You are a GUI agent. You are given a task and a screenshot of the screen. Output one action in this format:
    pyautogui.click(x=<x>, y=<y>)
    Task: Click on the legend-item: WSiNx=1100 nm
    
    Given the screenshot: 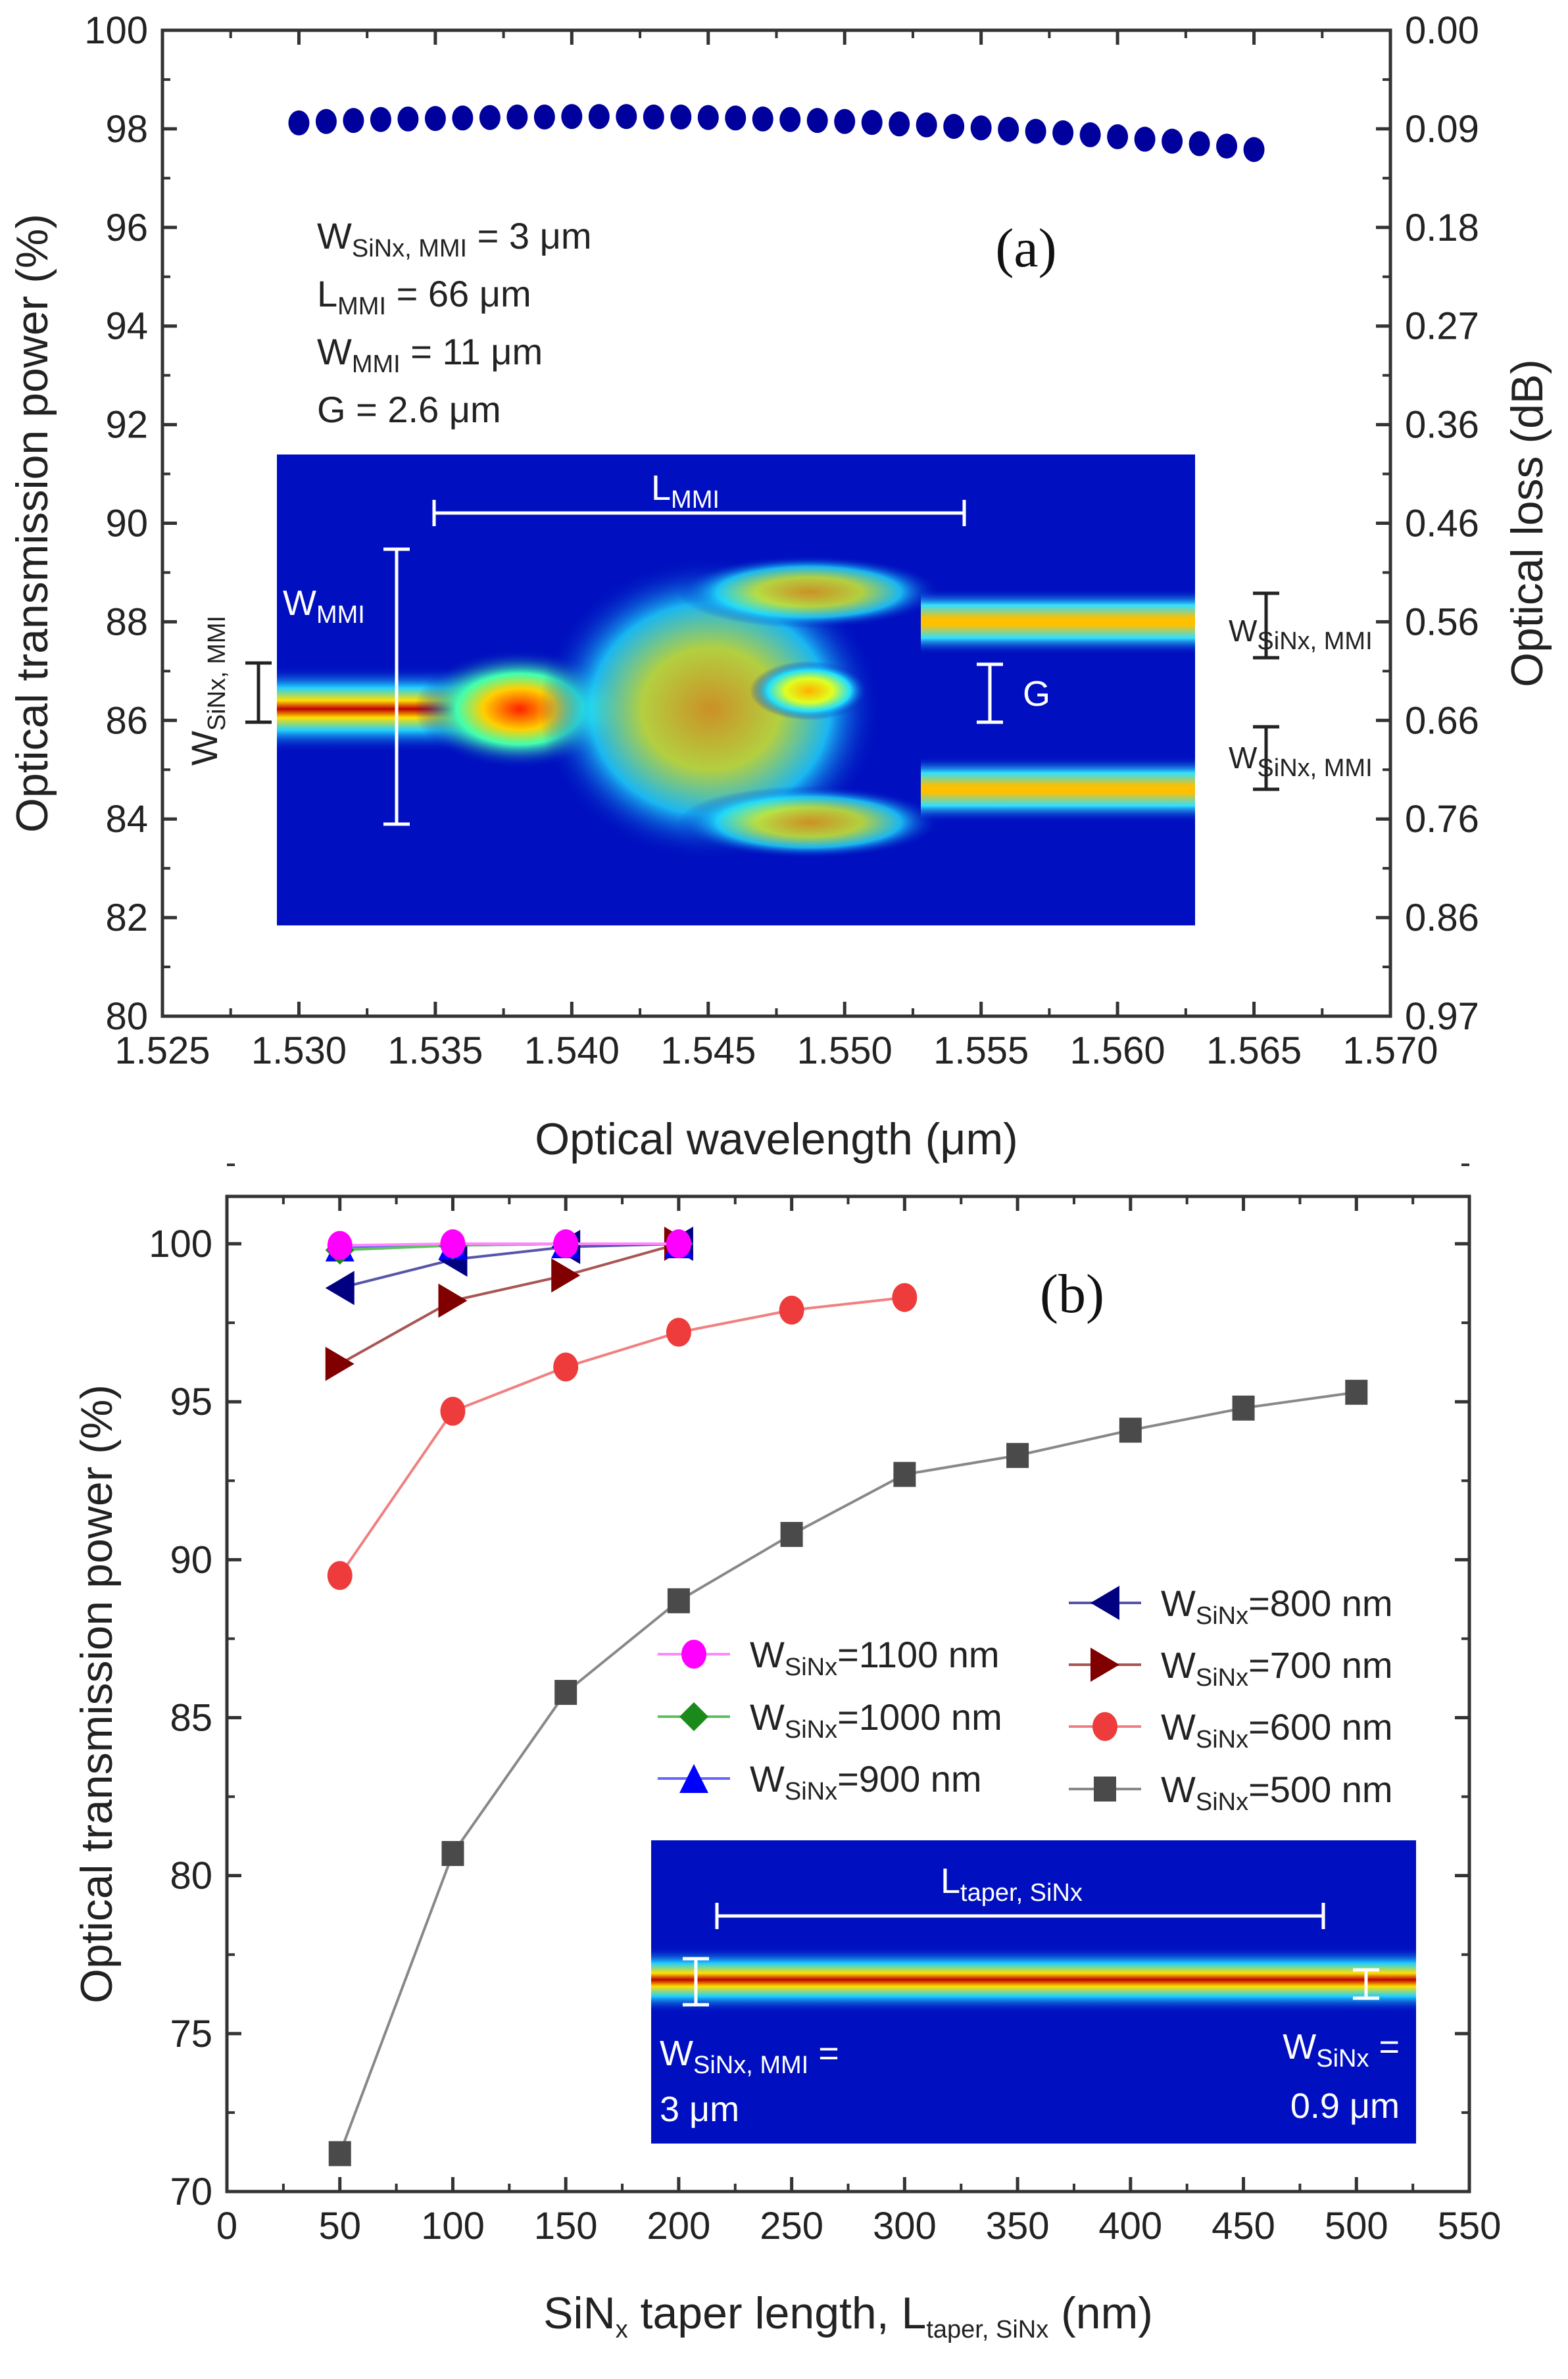 What is the action you would take?
    pyautogui.click(x=829, y=1657)
    